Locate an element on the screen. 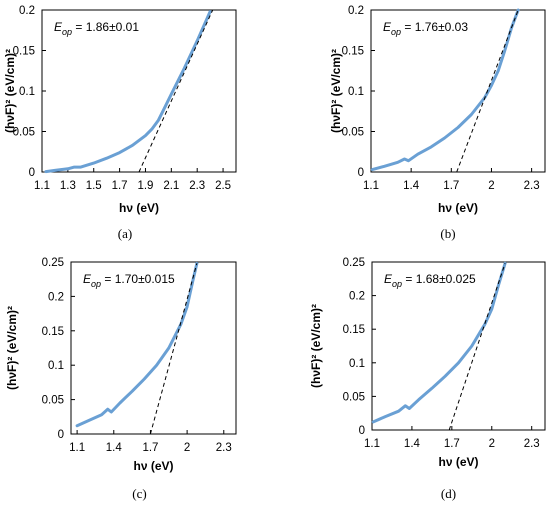  panel-caption: (d) is located at coordinates (448, 493).